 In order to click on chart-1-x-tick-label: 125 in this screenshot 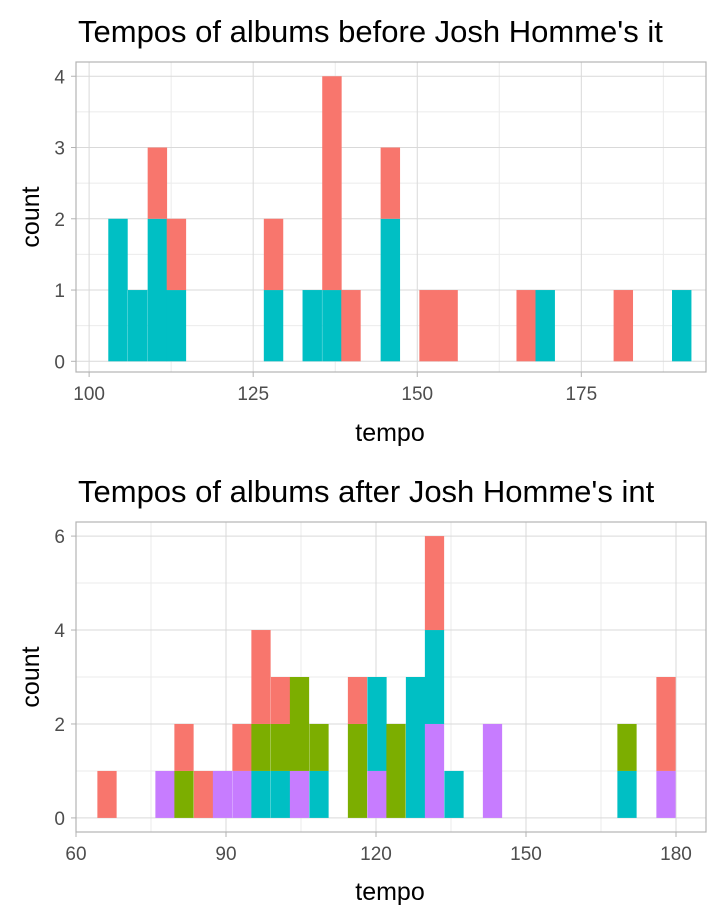, I will do `click(253, 394)`.